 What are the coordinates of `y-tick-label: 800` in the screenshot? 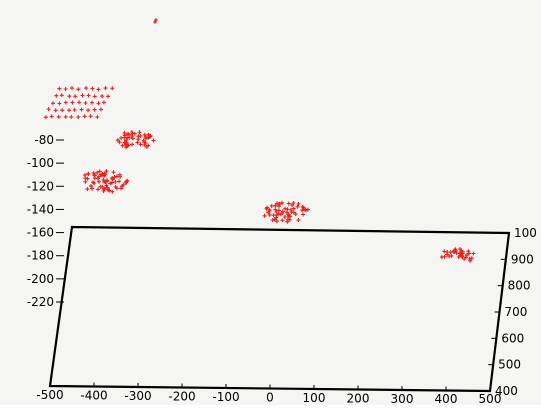 It's located at (519, 286).